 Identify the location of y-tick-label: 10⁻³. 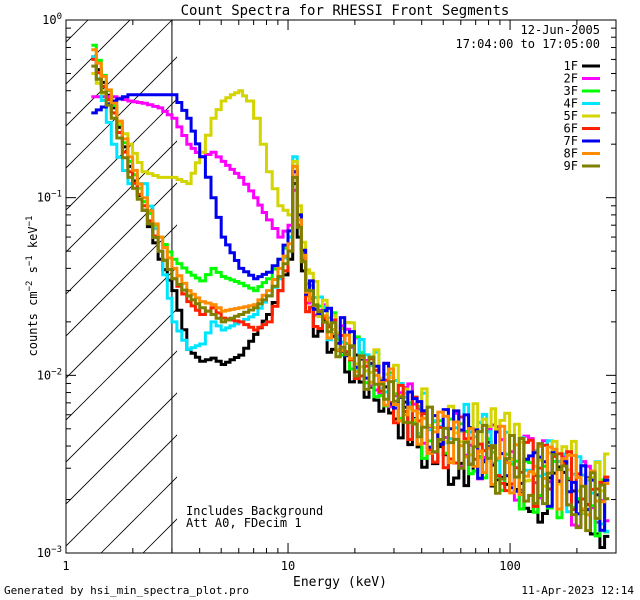
(49, 552).